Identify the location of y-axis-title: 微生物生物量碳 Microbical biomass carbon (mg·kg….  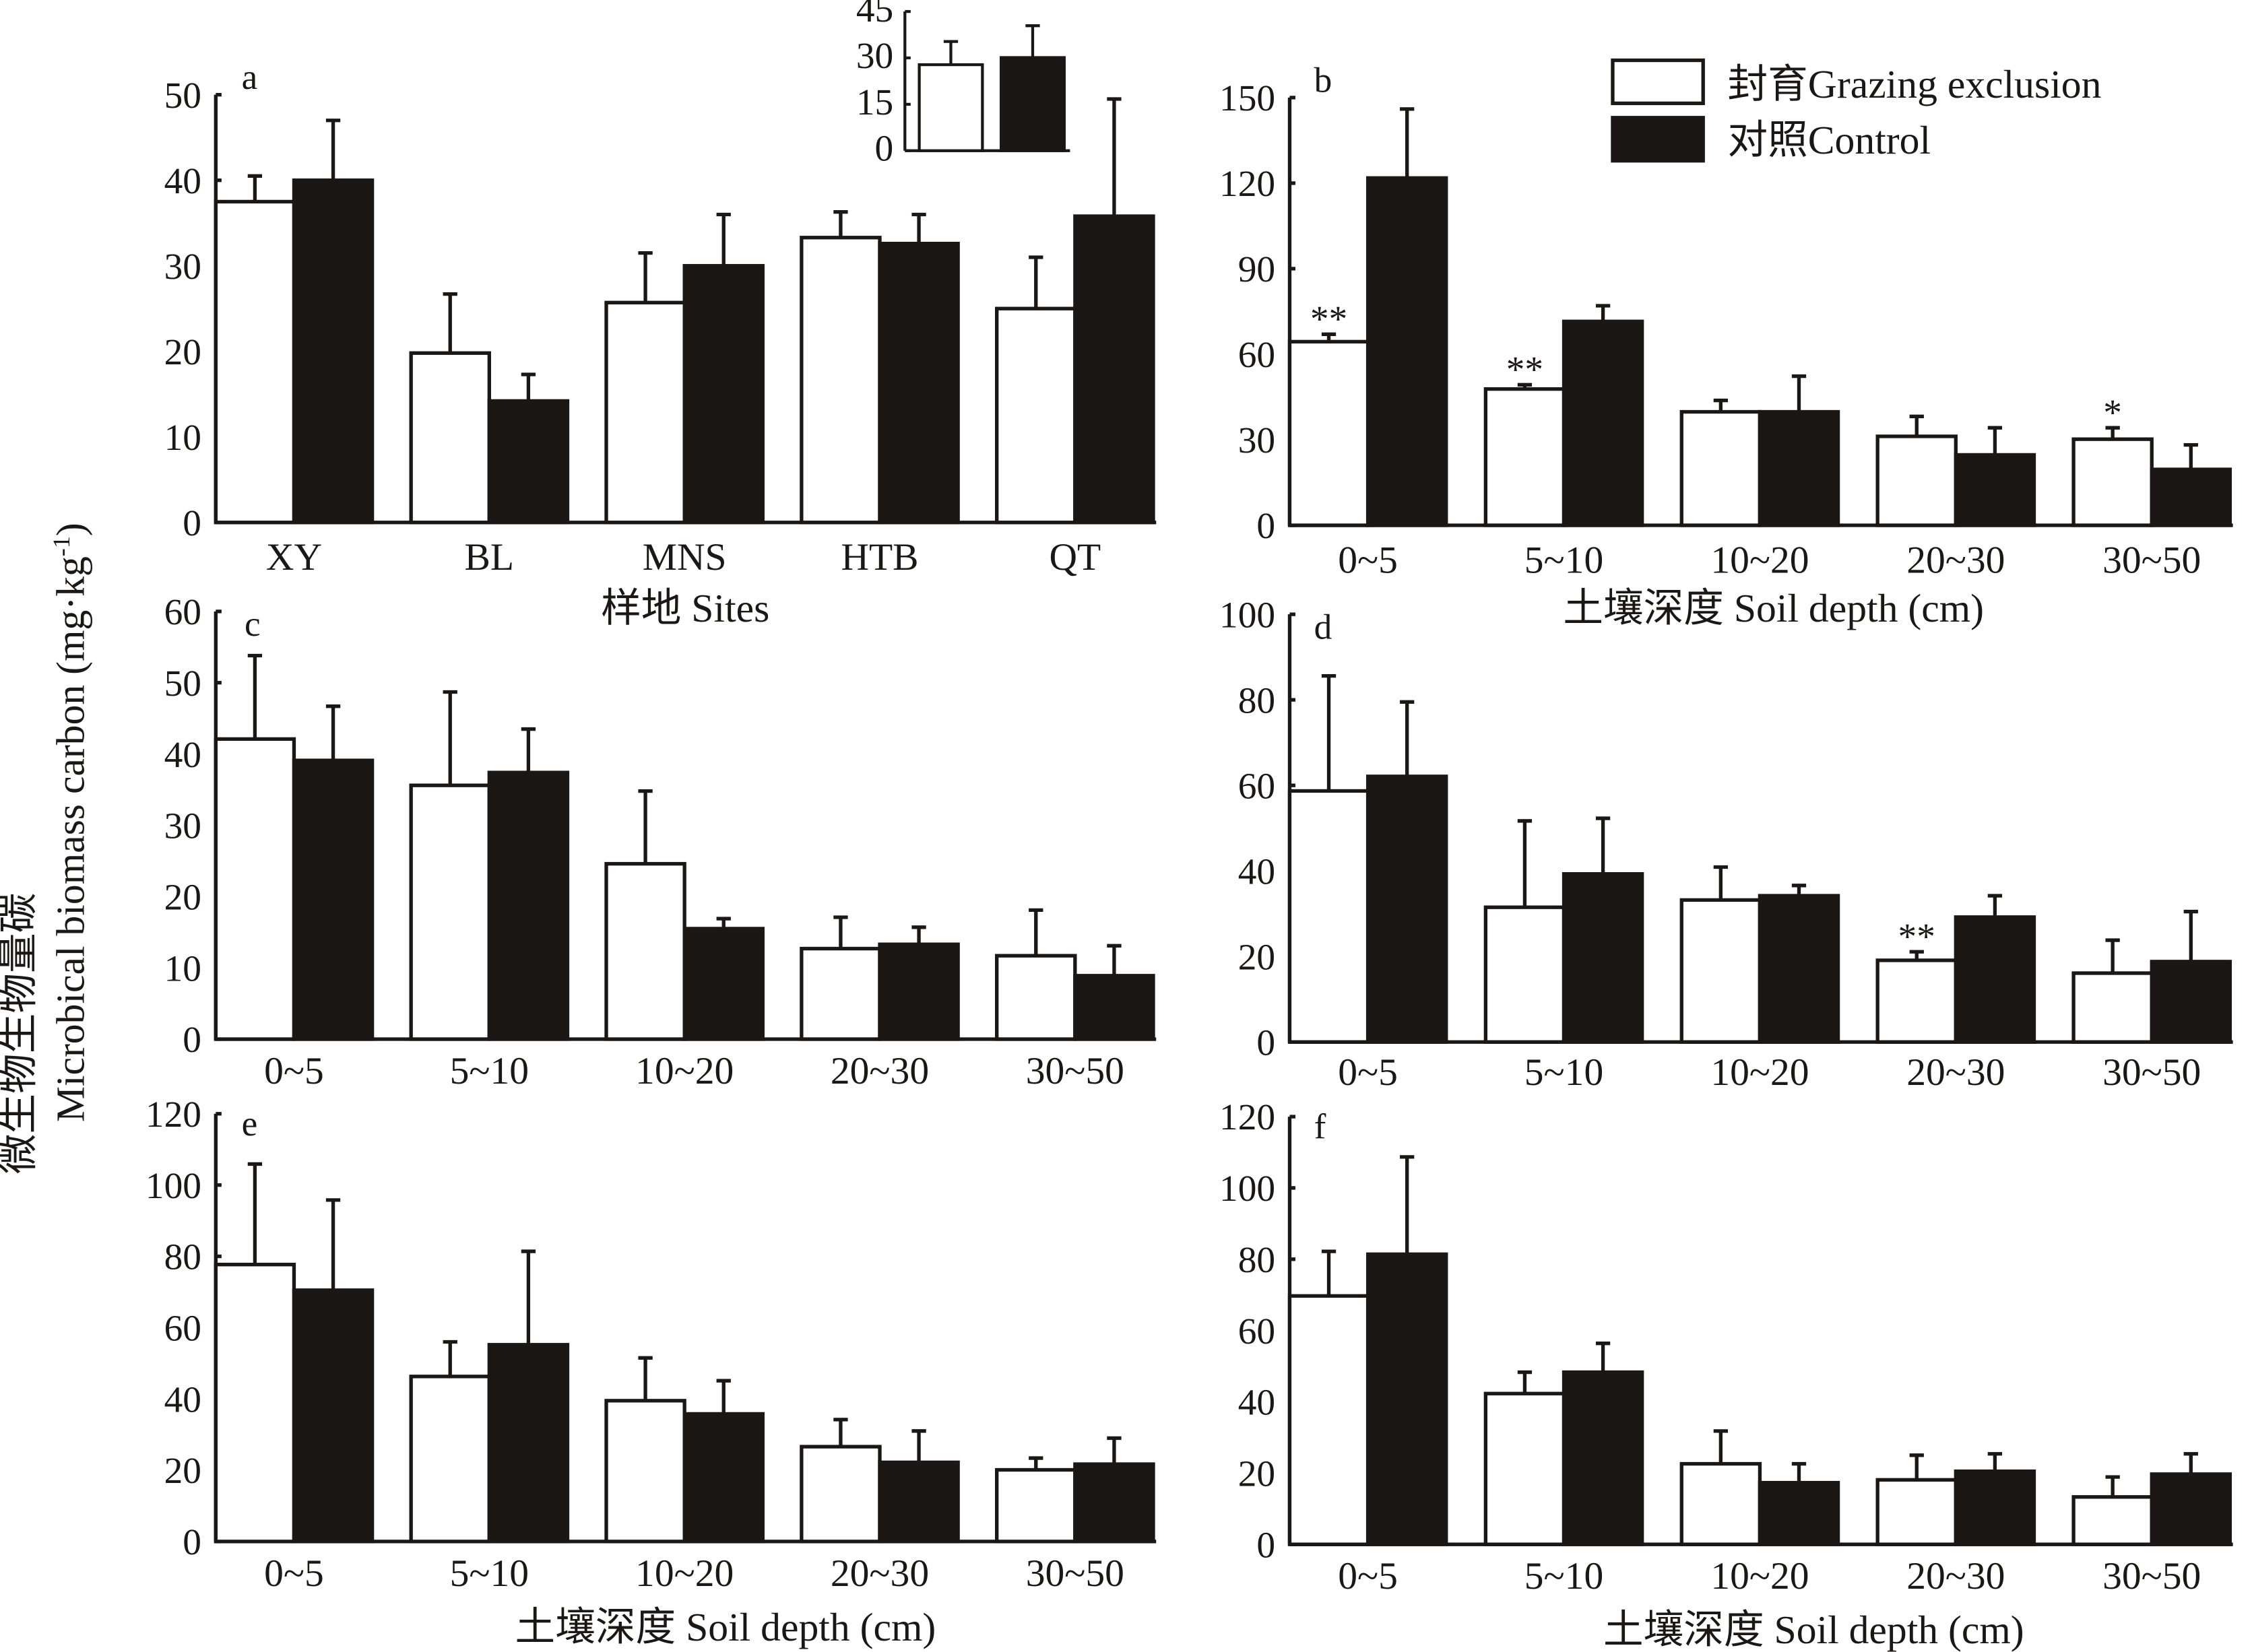
(46, 848).